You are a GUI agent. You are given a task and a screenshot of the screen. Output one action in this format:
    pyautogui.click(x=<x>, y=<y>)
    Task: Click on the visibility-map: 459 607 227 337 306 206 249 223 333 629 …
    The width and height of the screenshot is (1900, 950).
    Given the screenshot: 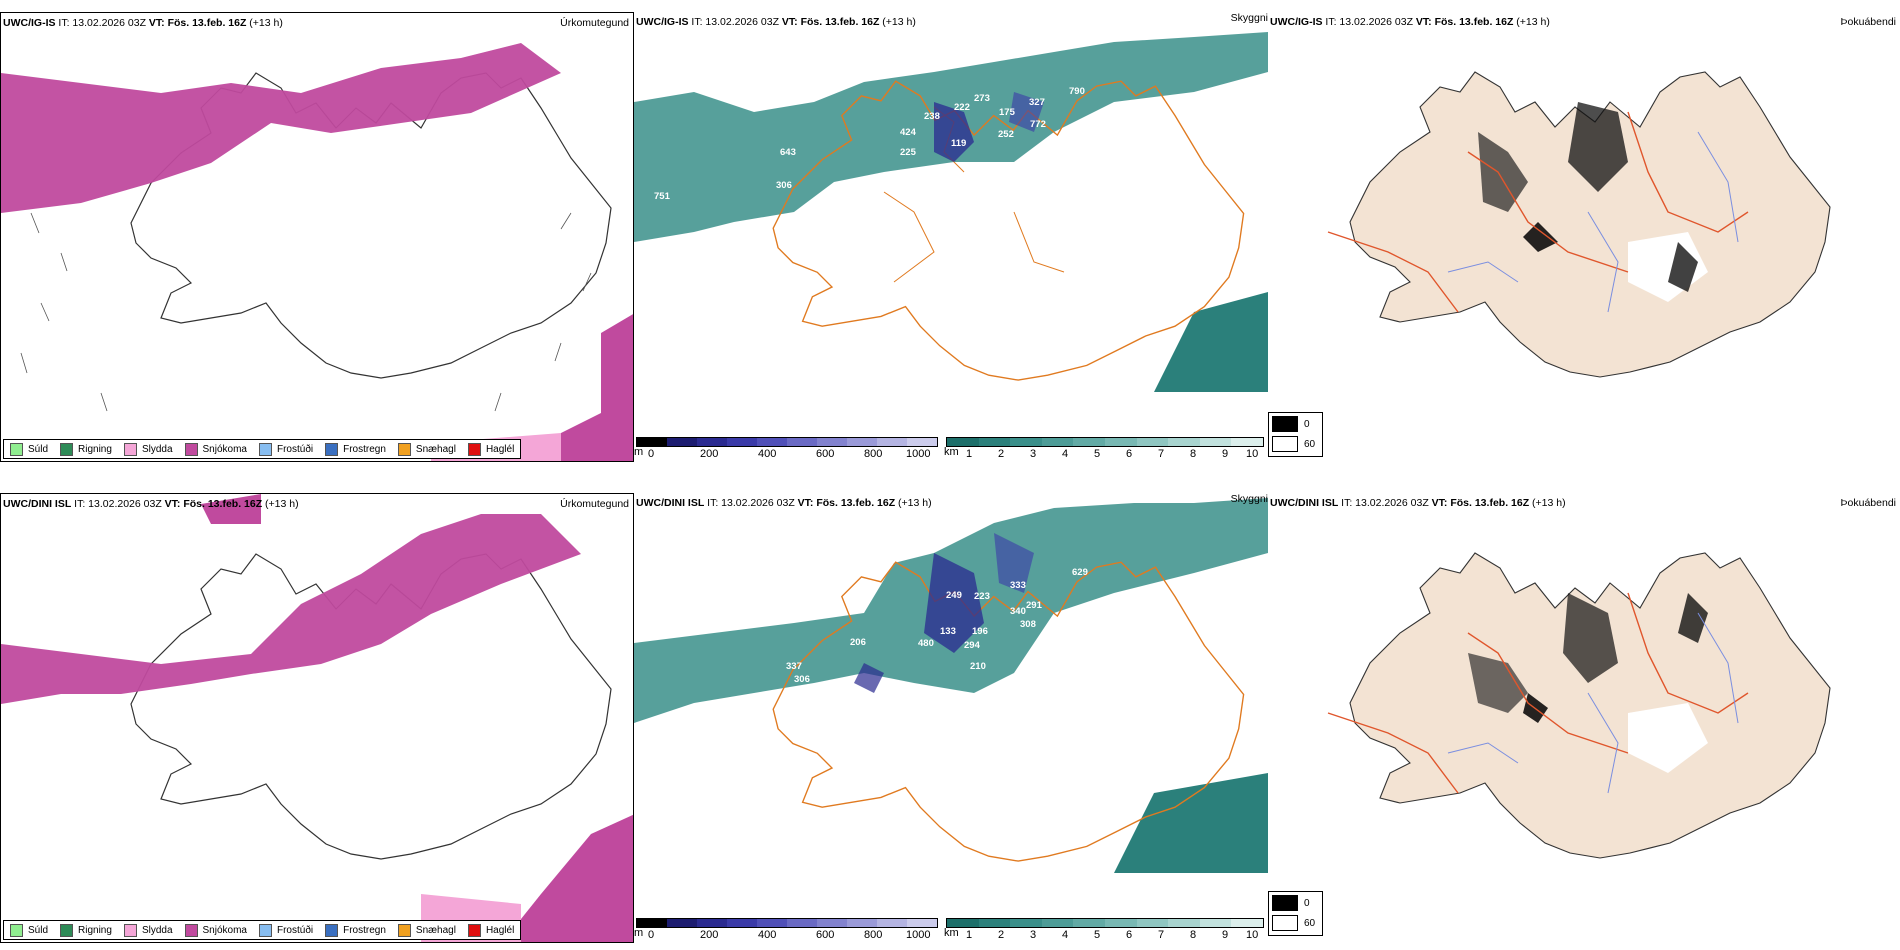 What is the action you would take?
    pyautogui.click(x=951, y=685)
    